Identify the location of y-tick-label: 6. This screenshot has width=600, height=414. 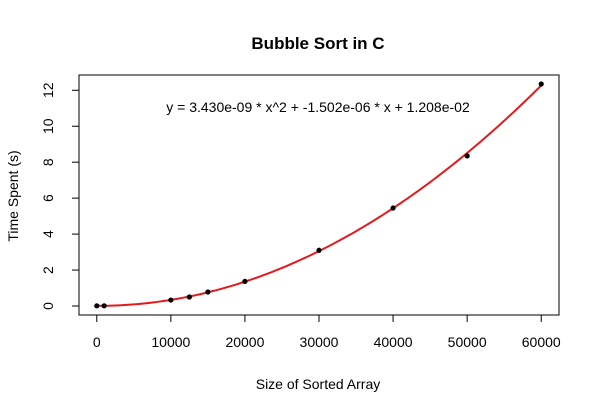
(48, 198).